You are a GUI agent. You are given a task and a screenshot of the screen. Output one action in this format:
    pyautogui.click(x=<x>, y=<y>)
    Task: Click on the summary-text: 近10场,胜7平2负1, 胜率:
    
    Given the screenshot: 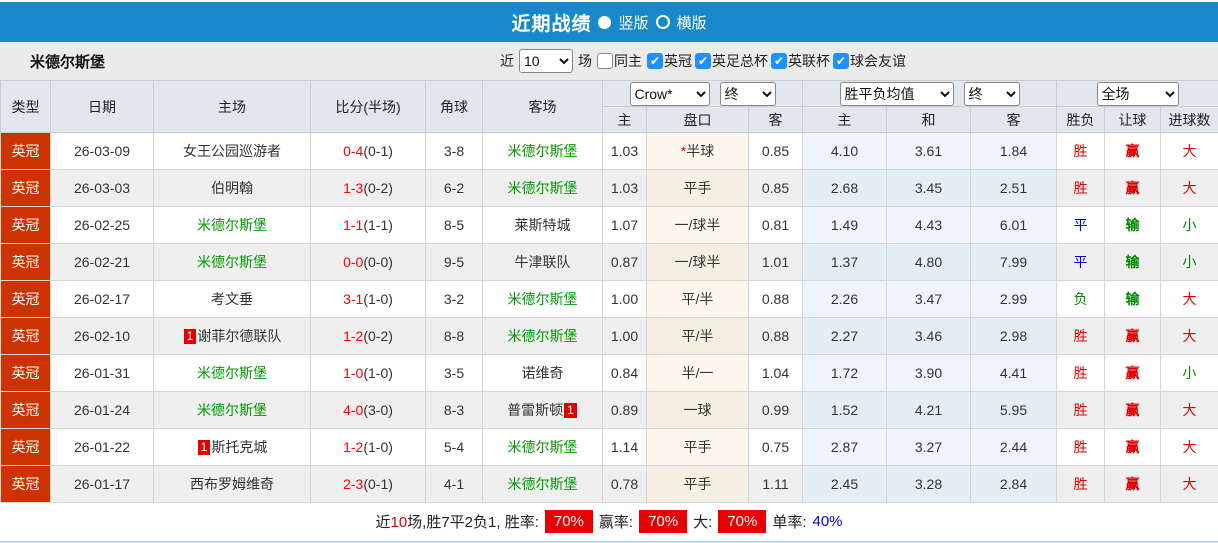 What is the action you would take?
    pyautogui.click(x=456, y=521)
    